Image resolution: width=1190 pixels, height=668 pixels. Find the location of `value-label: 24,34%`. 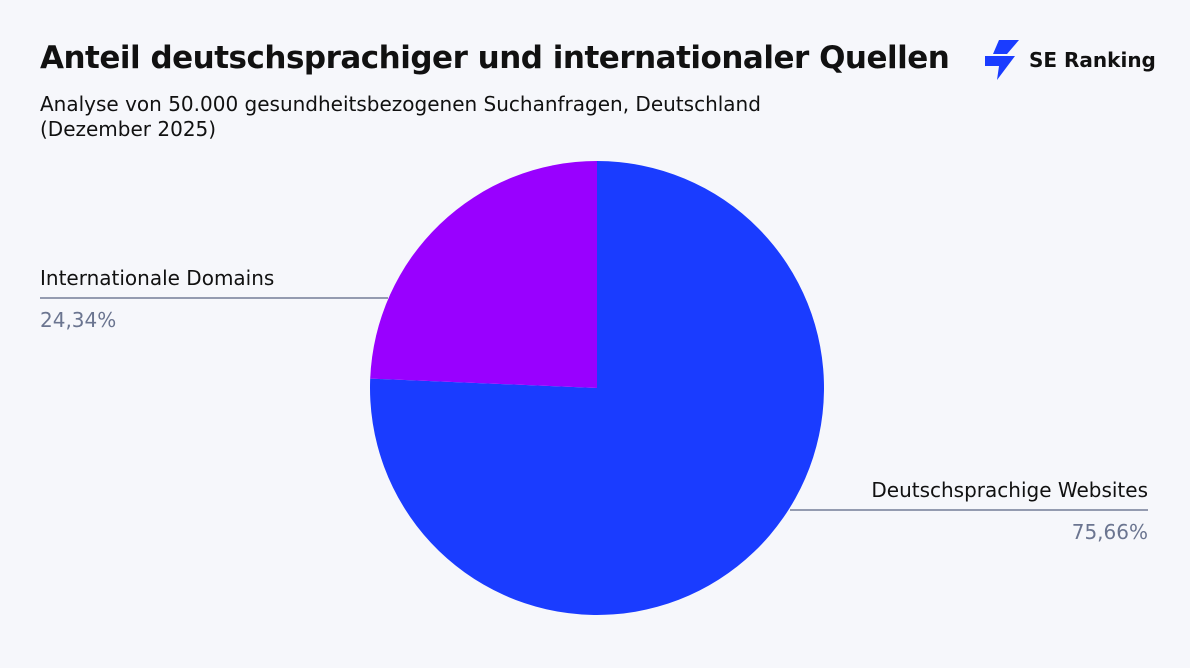

value-label: 24,34% is located at coordinates (78, 320).